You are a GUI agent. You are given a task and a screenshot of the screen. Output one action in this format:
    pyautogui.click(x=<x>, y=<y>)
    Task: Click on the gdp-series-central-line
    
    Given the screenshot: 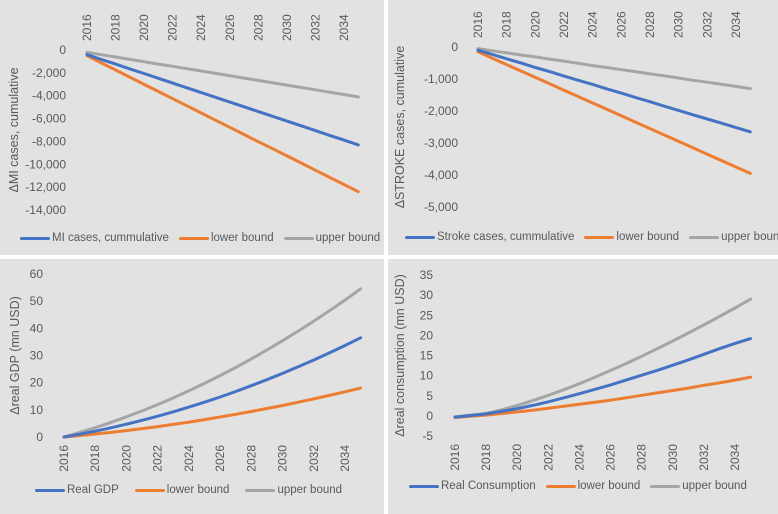 What is the action you would take?
    pyautogui.click(x=212, y=387)
    